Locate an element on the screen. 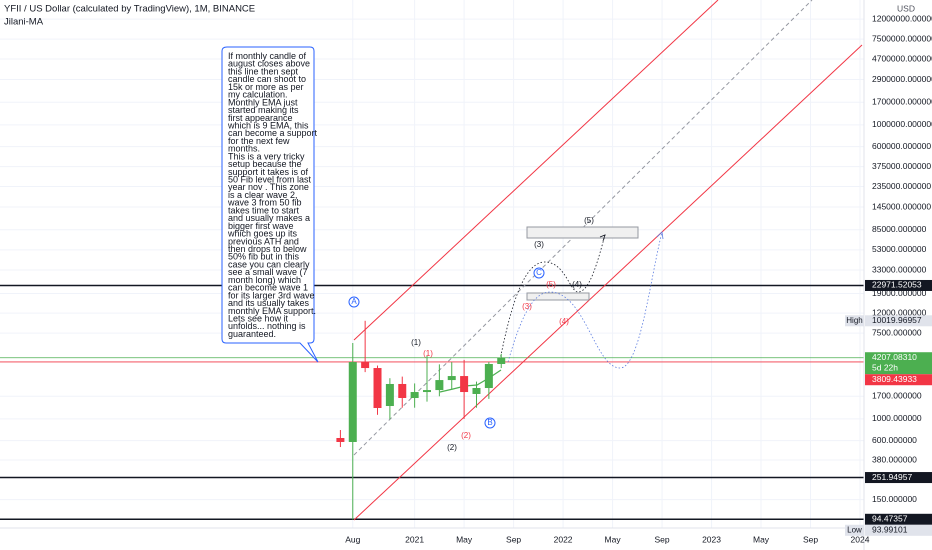 The height and width of the screenshot is (550, 932). note-line: support it takes is of is located at coordinates (268, 172).